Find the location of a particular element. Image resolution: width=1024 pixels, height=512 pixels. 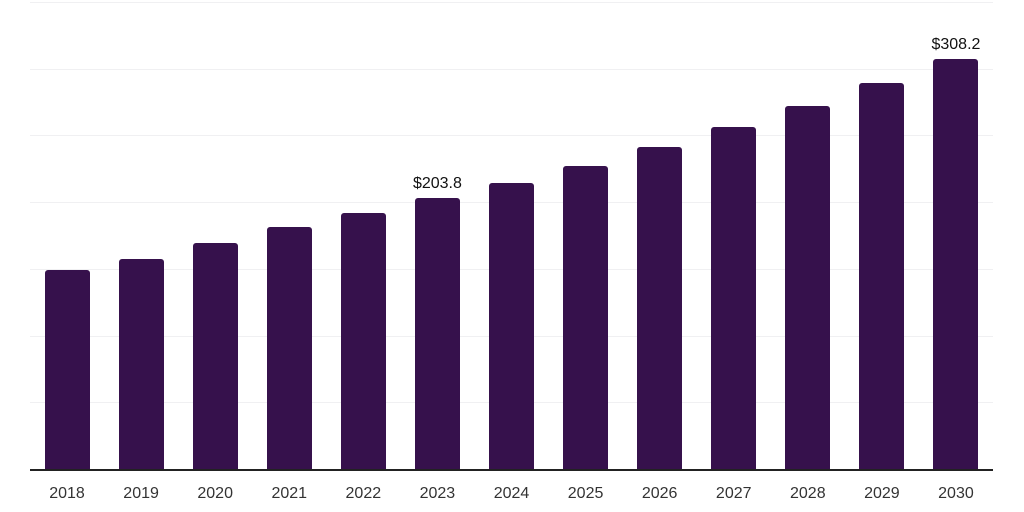

bar-value-label-2023: $203.8 is located at coordinates (437, 184).